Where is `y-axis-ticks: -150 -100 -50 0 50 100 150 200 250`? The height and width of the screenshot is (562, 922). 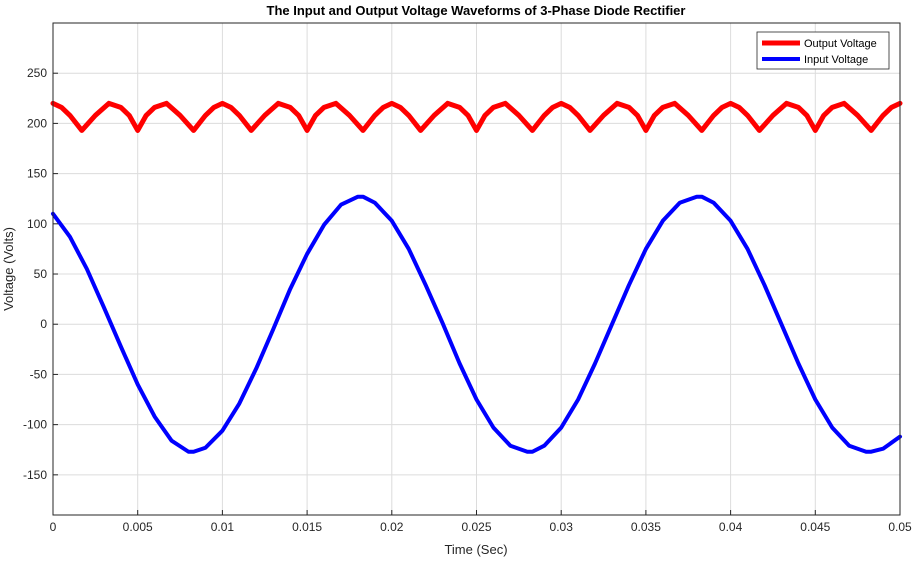 y-axis-ticks: -150 -100 -50 0 50 100 150 200 250 is located at coordinates (40, 274).